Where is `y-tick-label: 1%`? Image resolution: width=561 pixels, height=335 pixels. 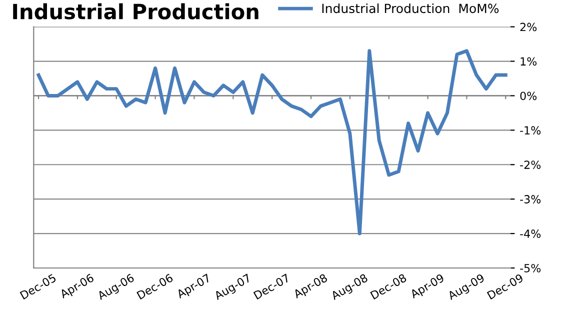 y-tick-label: 1% is located at coordinates (528, 61).